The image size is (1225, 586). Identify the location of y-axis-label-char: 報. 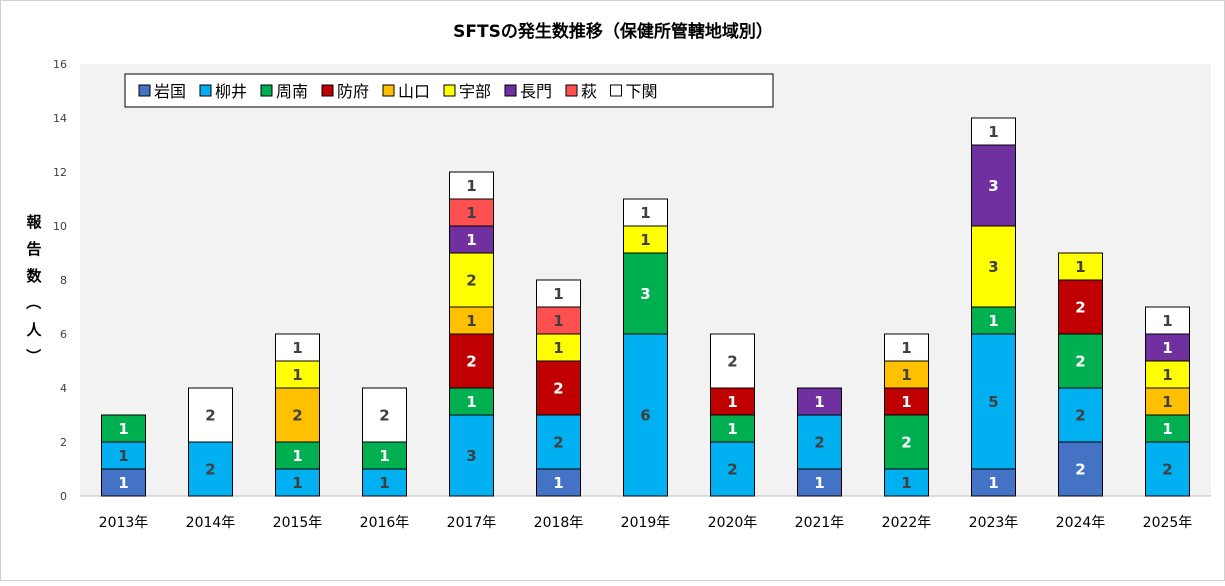
(34, 222).